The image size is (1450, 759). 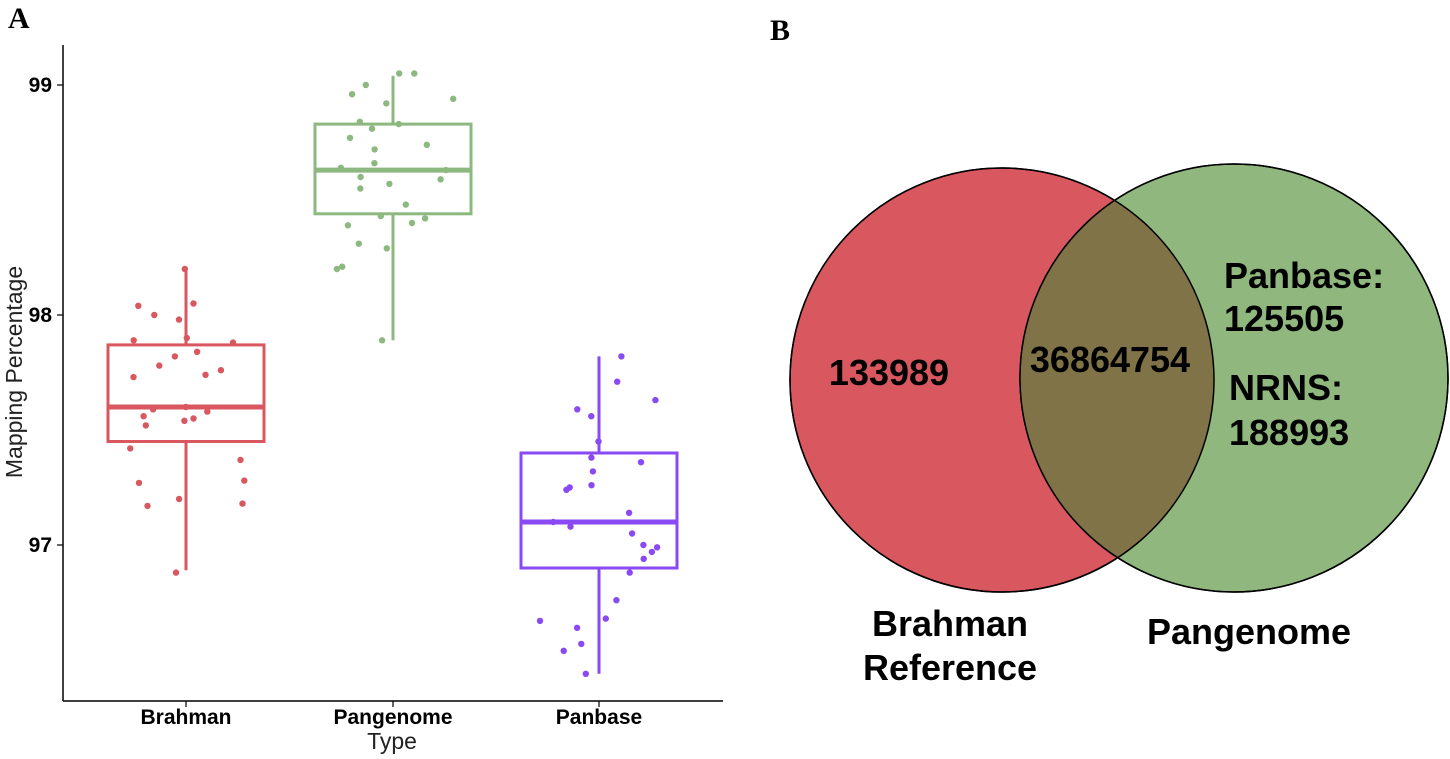 What do you see at coordinates (1249, 631) in the screenshot?
I see `venn-set-label-pangenome: Pangenome` at bounding box center [1249, 631].